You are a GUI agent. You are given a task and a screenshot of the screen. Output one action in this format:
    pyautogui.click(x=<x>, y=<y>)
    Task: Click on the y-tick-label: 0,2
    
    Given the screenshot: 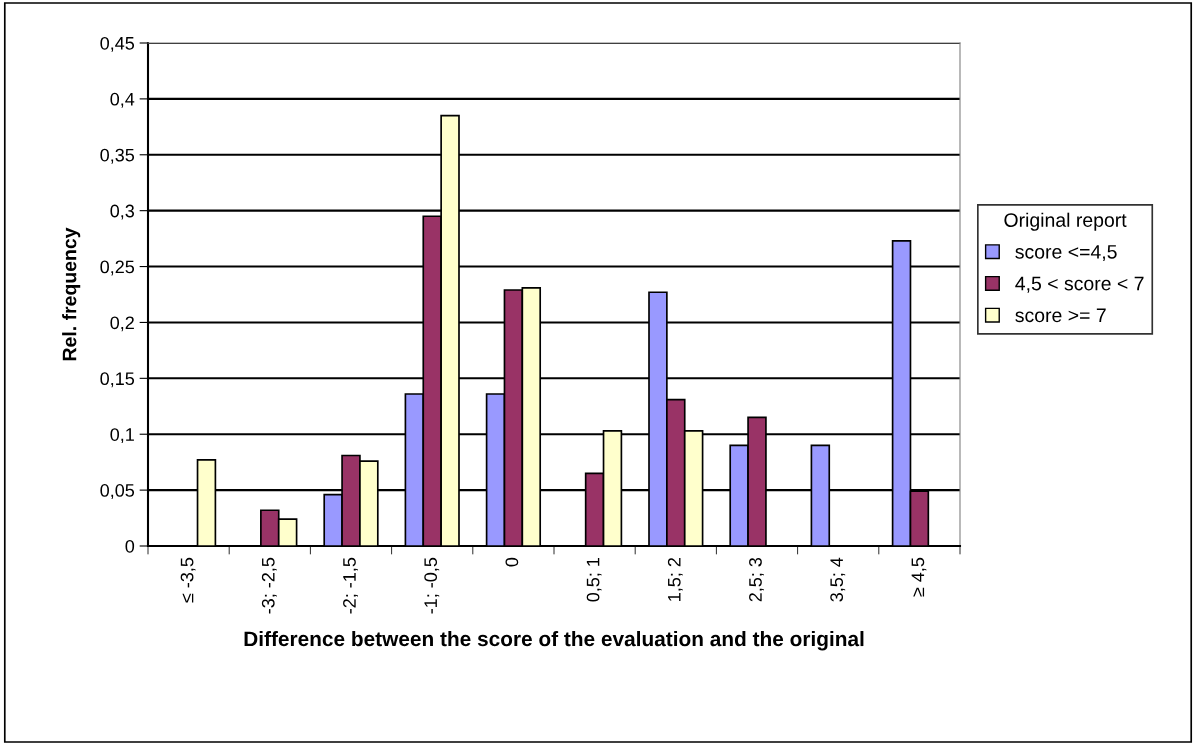 What is the action you would take?
    pyautogui.click(x=122, y=324)
    